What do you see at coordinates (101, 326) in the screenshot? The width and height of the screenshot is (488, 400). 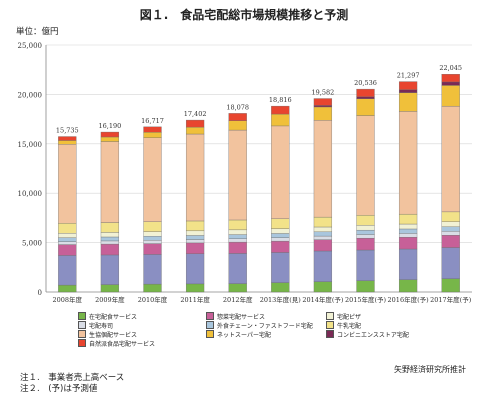 I see `legend-label: 宅配寿司` at bounding box center [101, 326].